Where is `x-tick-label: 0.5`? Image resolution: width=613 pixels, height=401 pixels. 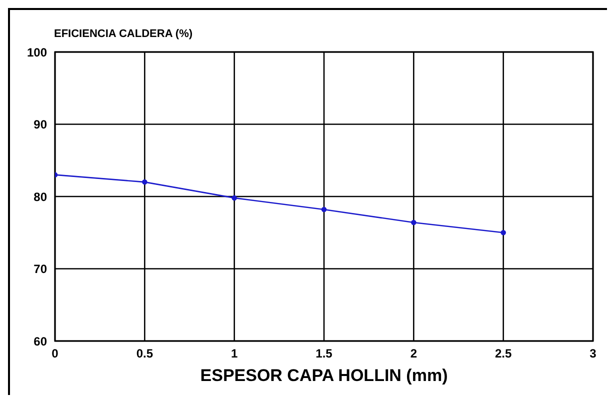 x-tick-label: 0.5 is located at coordinates (145, 353).